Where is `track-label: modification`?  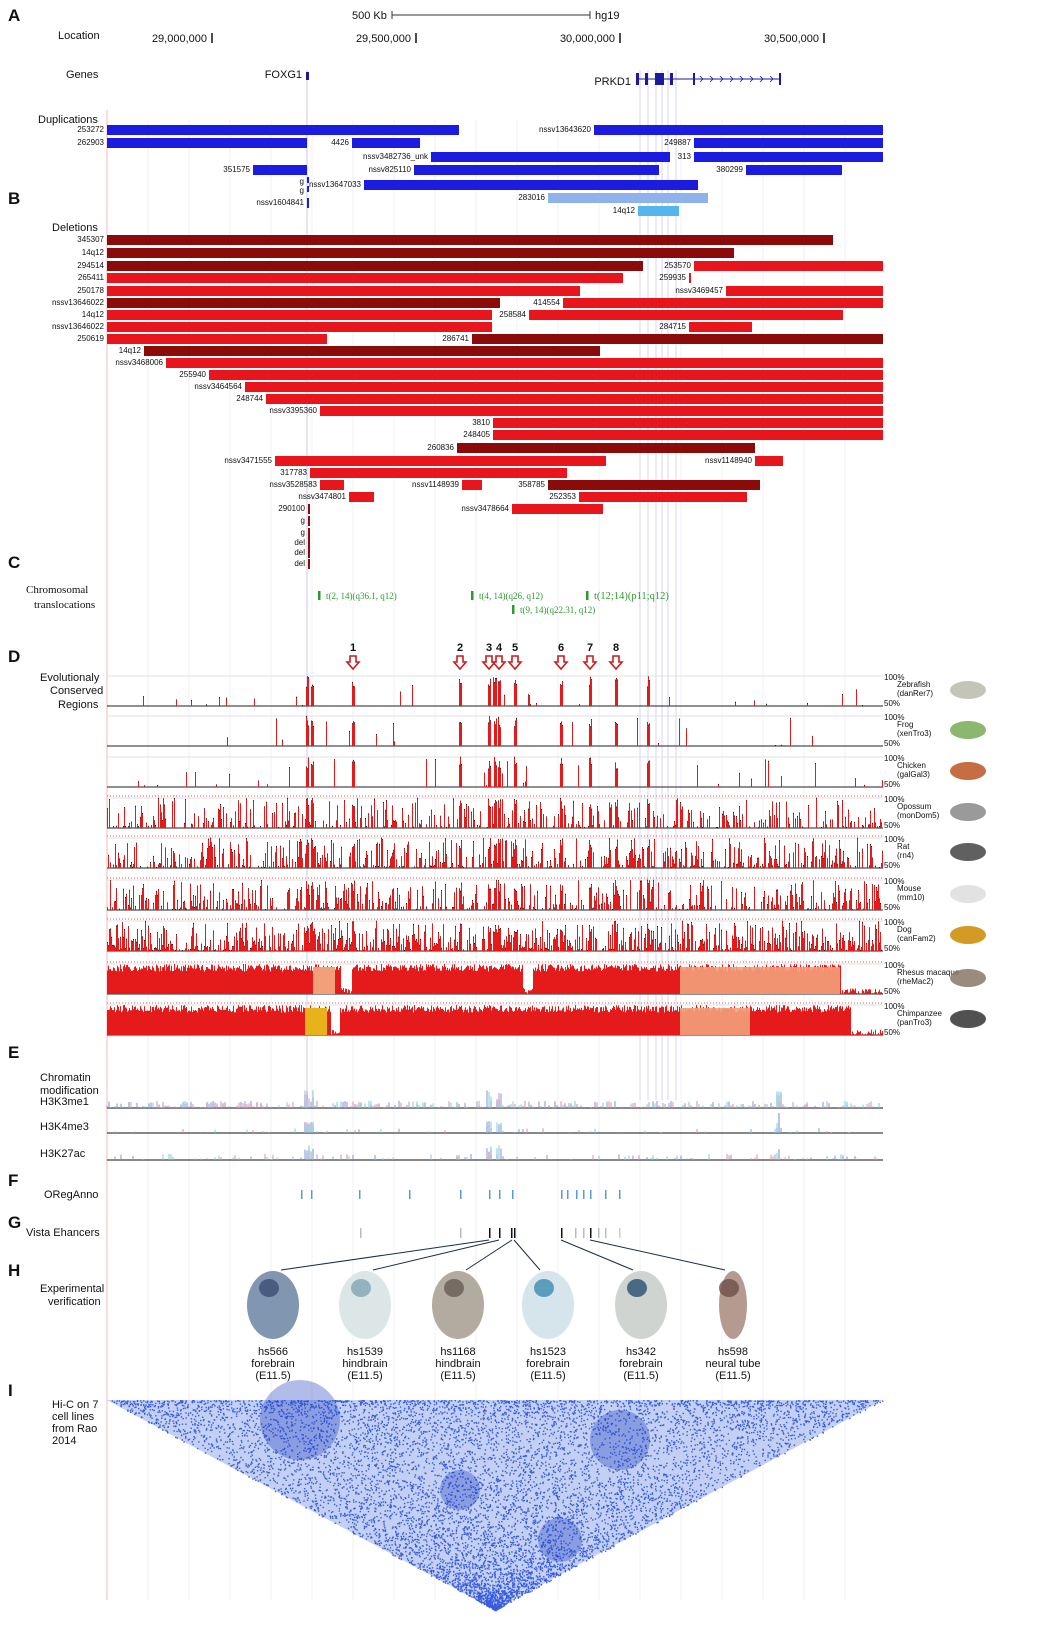 track-label: modification is located at coordinates (69, 1091).